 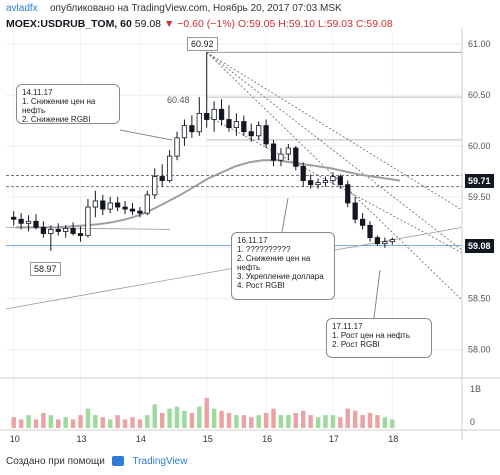 I want to click on author-name: avladfx, so click(x=22, y=8).